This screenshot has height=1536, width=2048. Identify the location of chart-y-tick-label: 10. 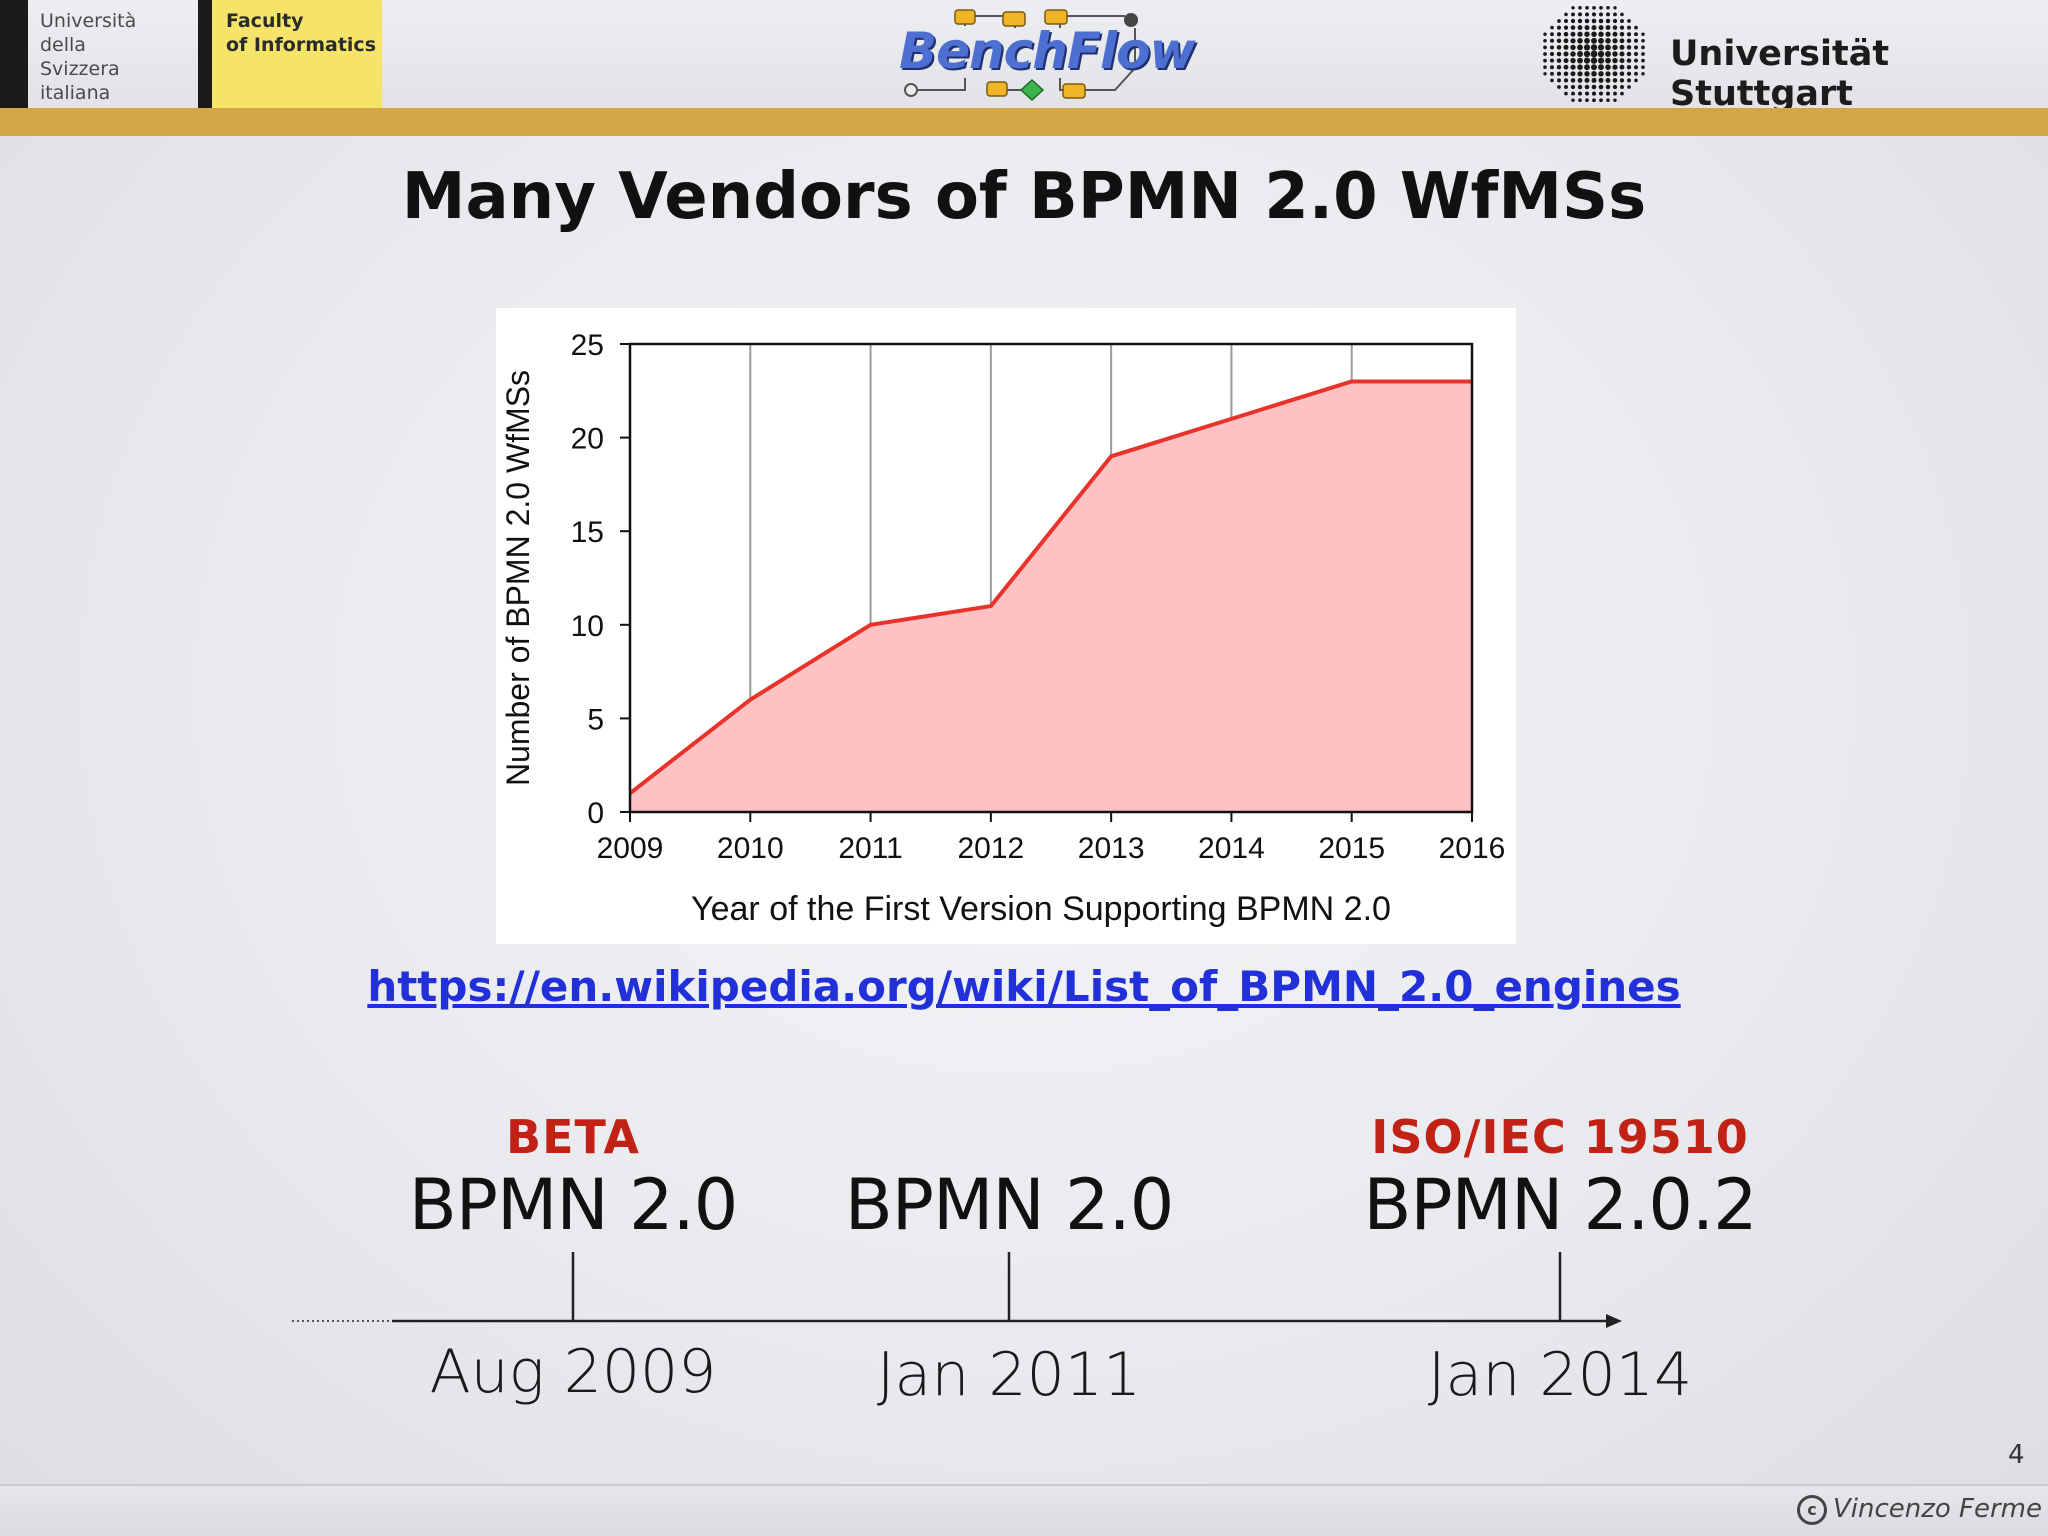
(587, 626).